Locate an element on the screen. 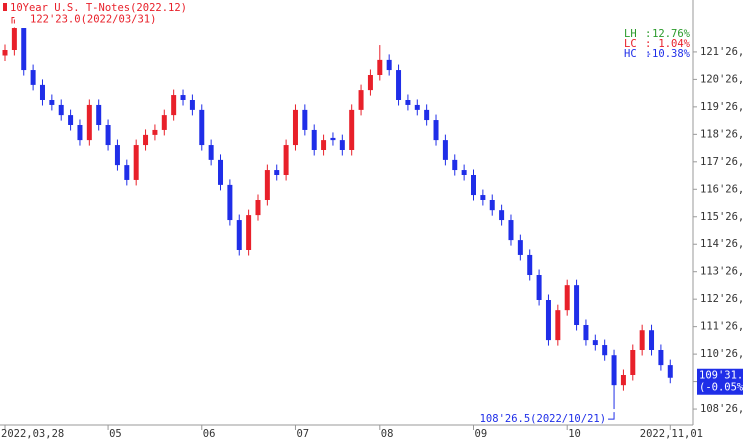  x-tick-label: 06 is located at coordinates (209, 434).